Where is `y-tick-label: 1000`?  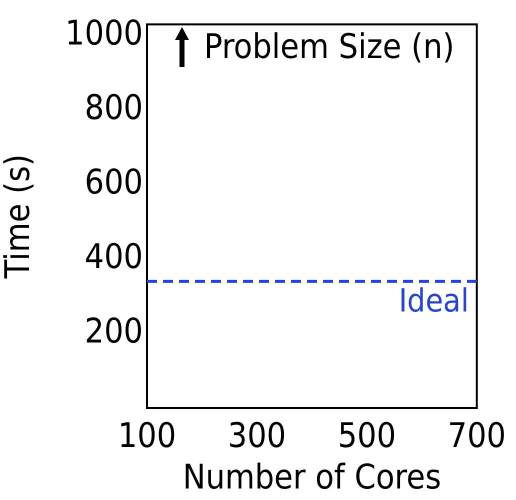
y-tick-label: 1000 is located at coordinates (104, 33).